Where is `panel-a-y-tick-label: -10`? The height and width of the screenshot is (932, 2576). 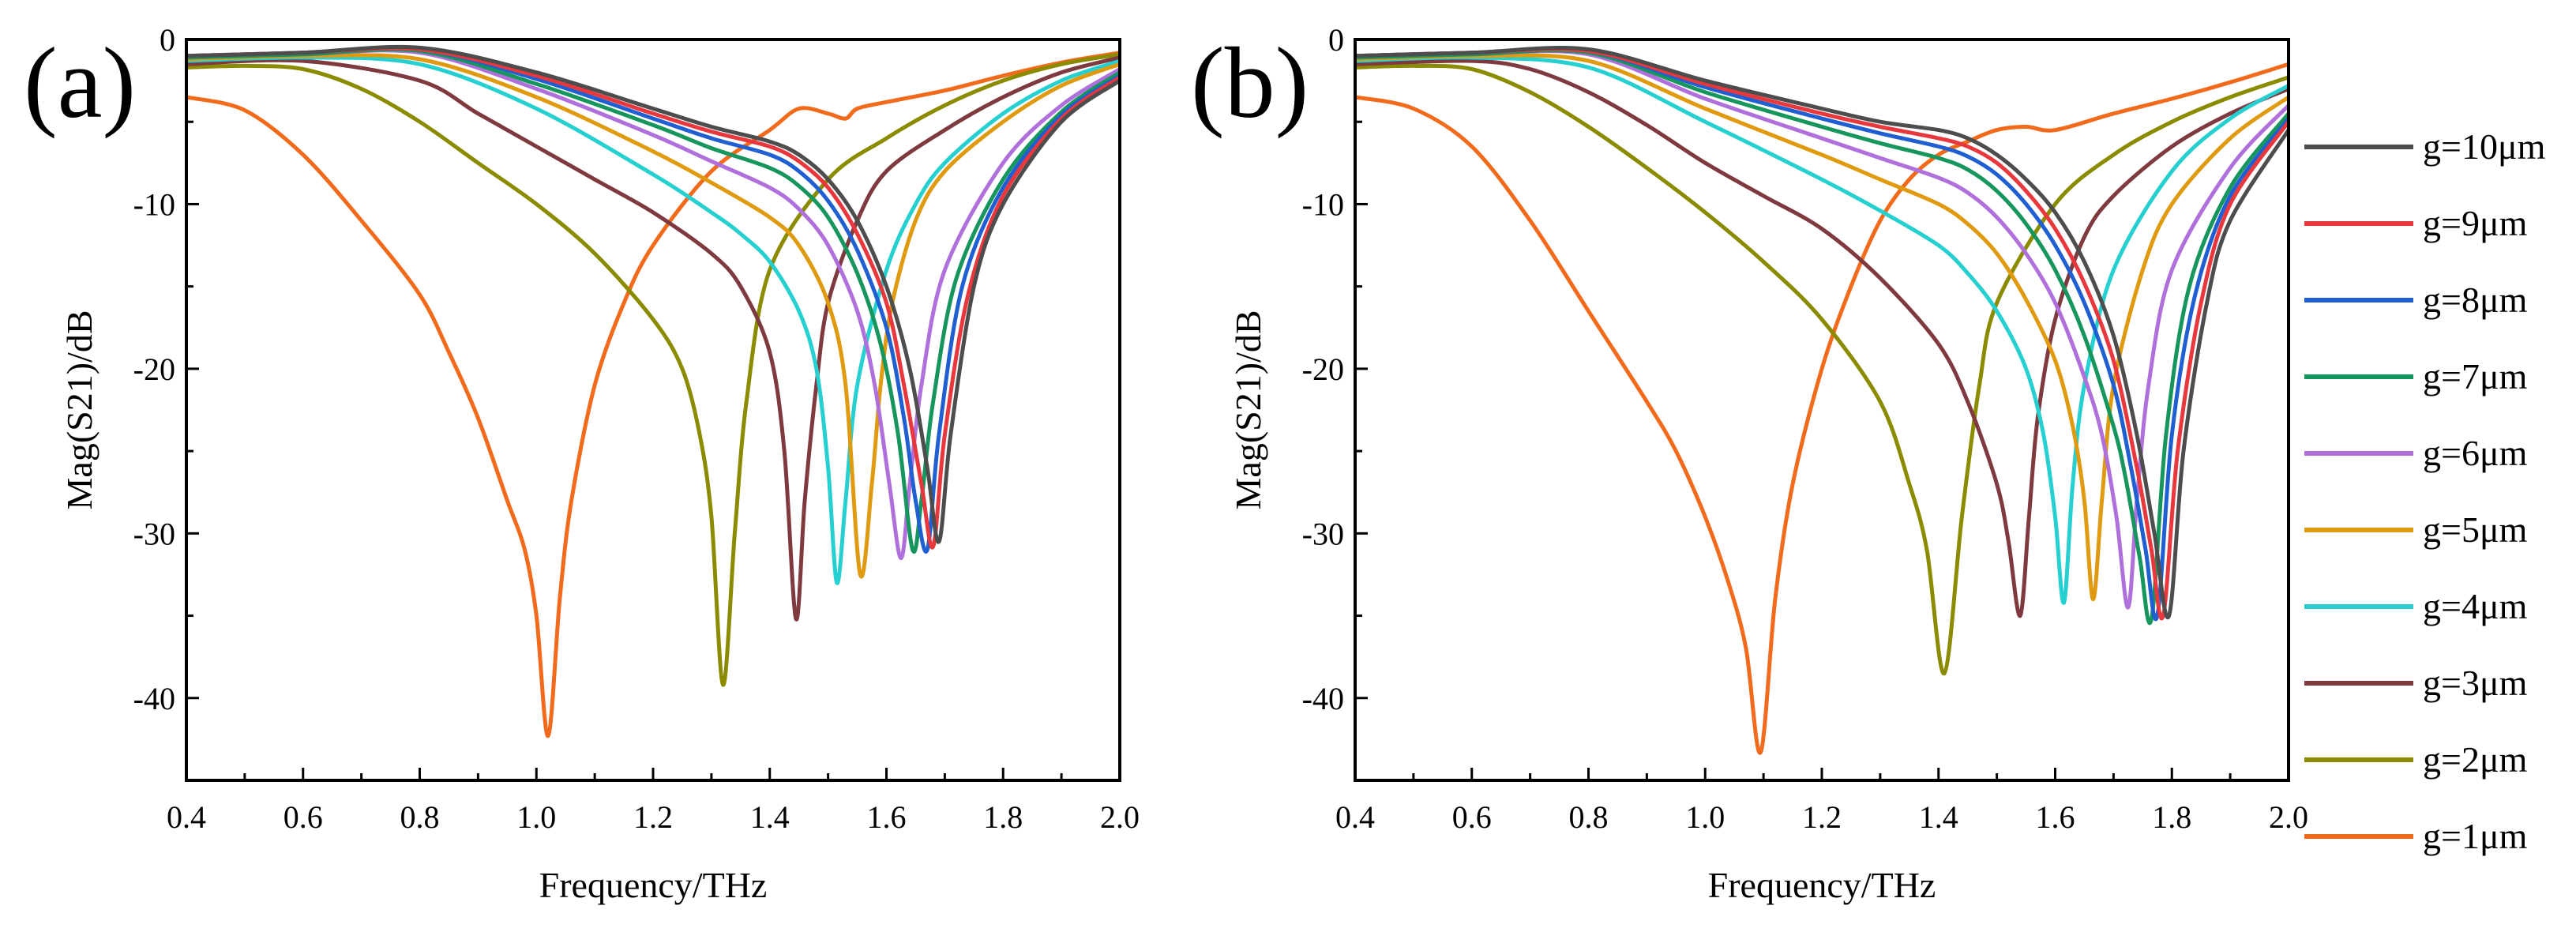
panel-a-y-tick-label: -10 is located at coordinates (154, 204).